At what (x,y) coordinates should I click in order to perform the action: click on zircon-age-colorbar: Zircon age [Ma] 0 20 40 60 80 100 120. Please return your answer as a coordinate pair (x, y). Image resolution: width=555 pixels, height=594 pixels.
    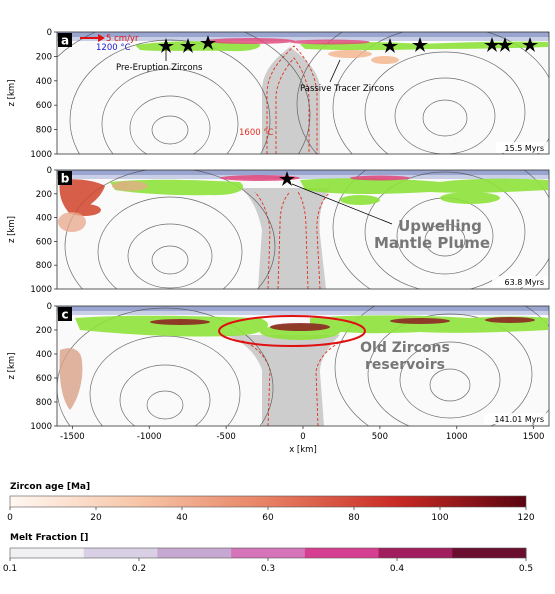
    Looking at the image, I should click on (271, 502).